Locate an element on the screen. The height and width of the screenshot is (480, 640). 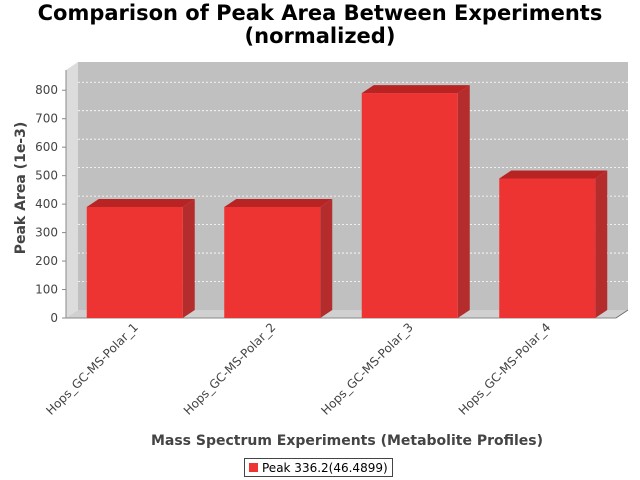
y-tick-label: 300 is located at coordinates (46, 233).